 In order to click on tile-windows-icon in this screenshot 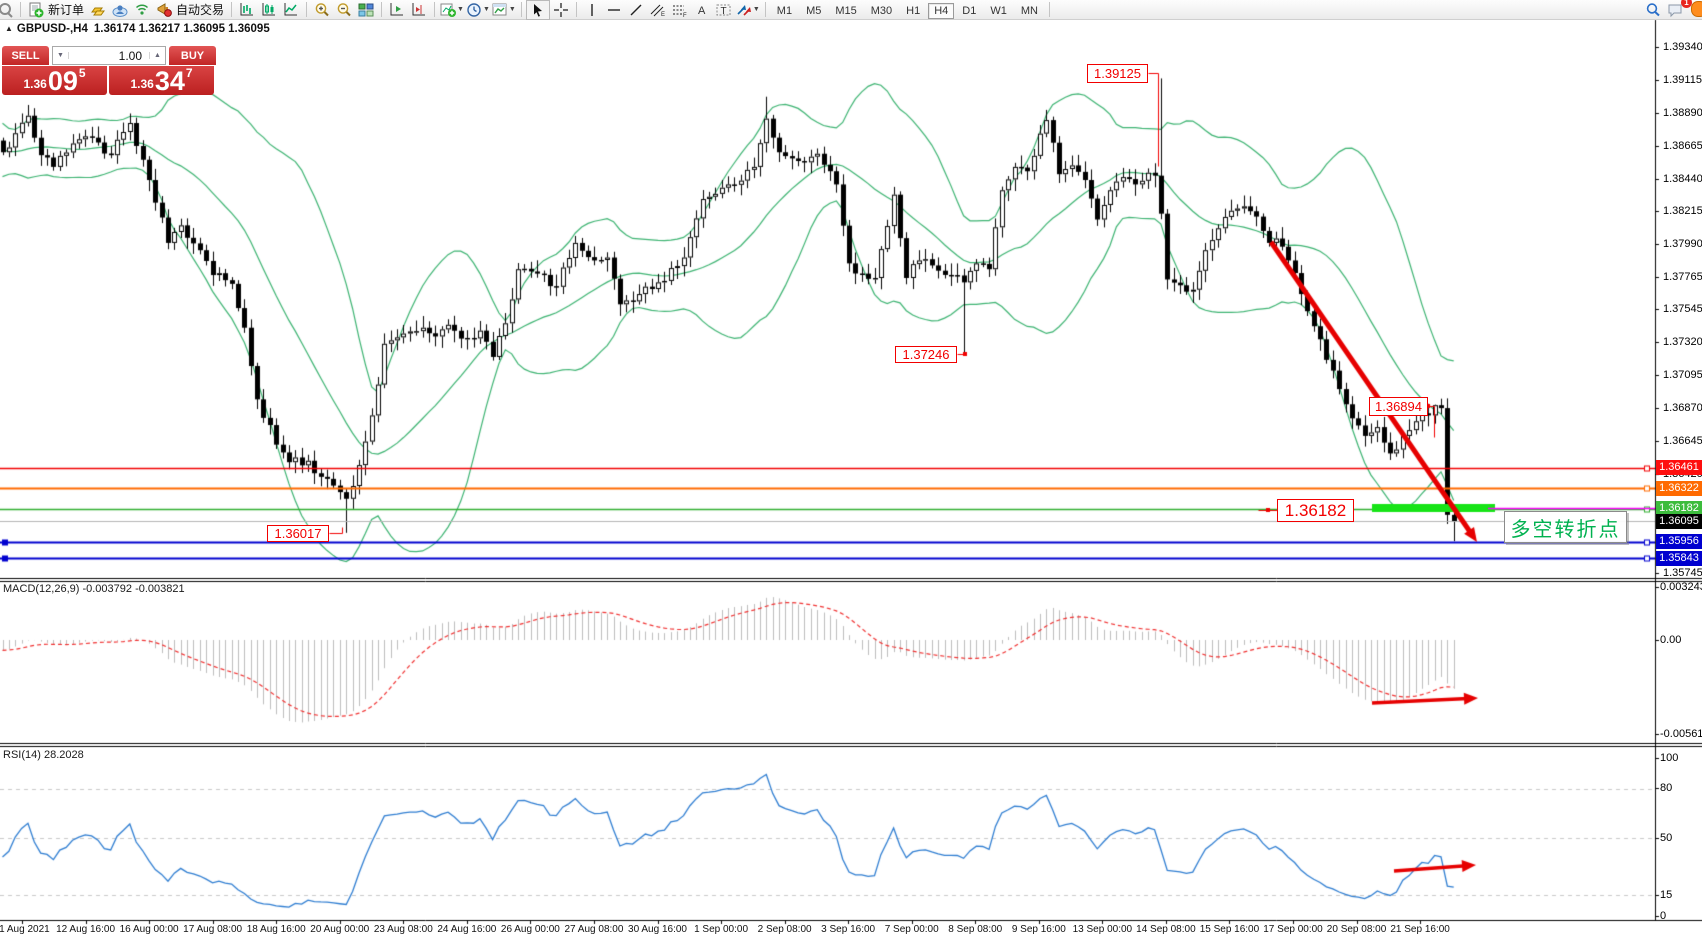, I will do `click(366, 10)`.